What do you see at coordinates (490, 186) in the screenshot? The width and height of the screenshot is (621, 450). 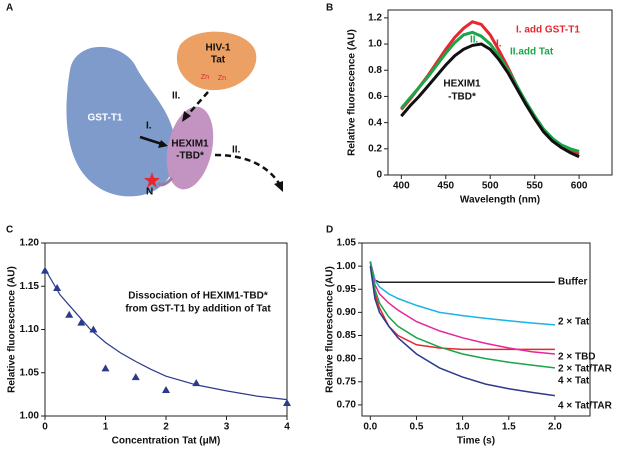 I see `x-tick-label: 500` at bounding box center [490, 186].